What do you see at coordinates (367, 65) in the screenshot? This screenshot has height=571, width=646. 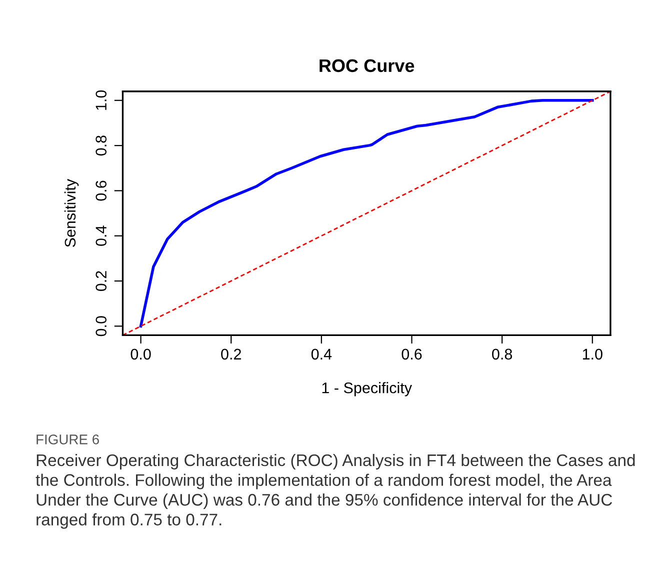 I see `chart-title: ROC Curve` at bounding box center [367, 65].